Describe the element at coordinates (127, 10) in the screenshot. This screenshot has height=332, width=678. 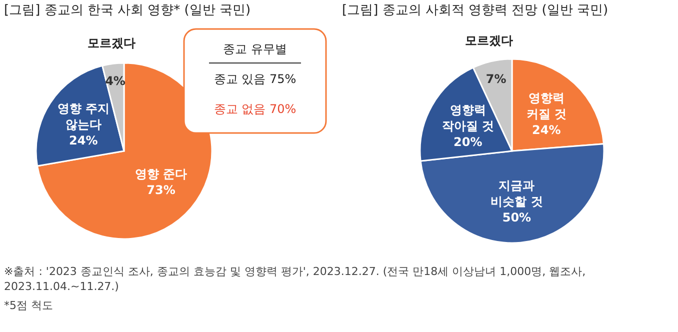
I see `chart-title: [그림] 종교의 한국 사회 영향* (일반 국민)` at that location.